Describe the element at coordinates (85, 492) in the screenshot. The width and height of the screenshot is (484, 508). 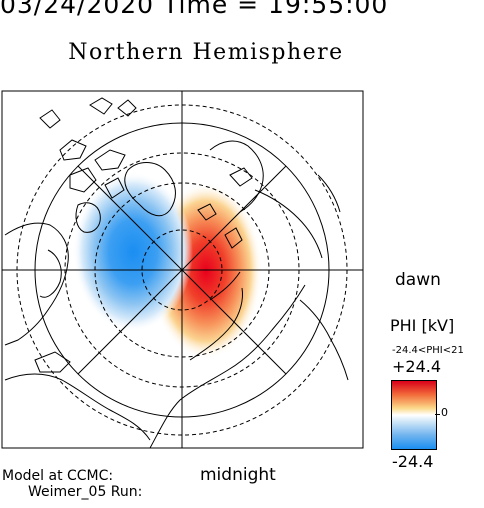
I see `run-label: Weimer_05 Run:` at that location.